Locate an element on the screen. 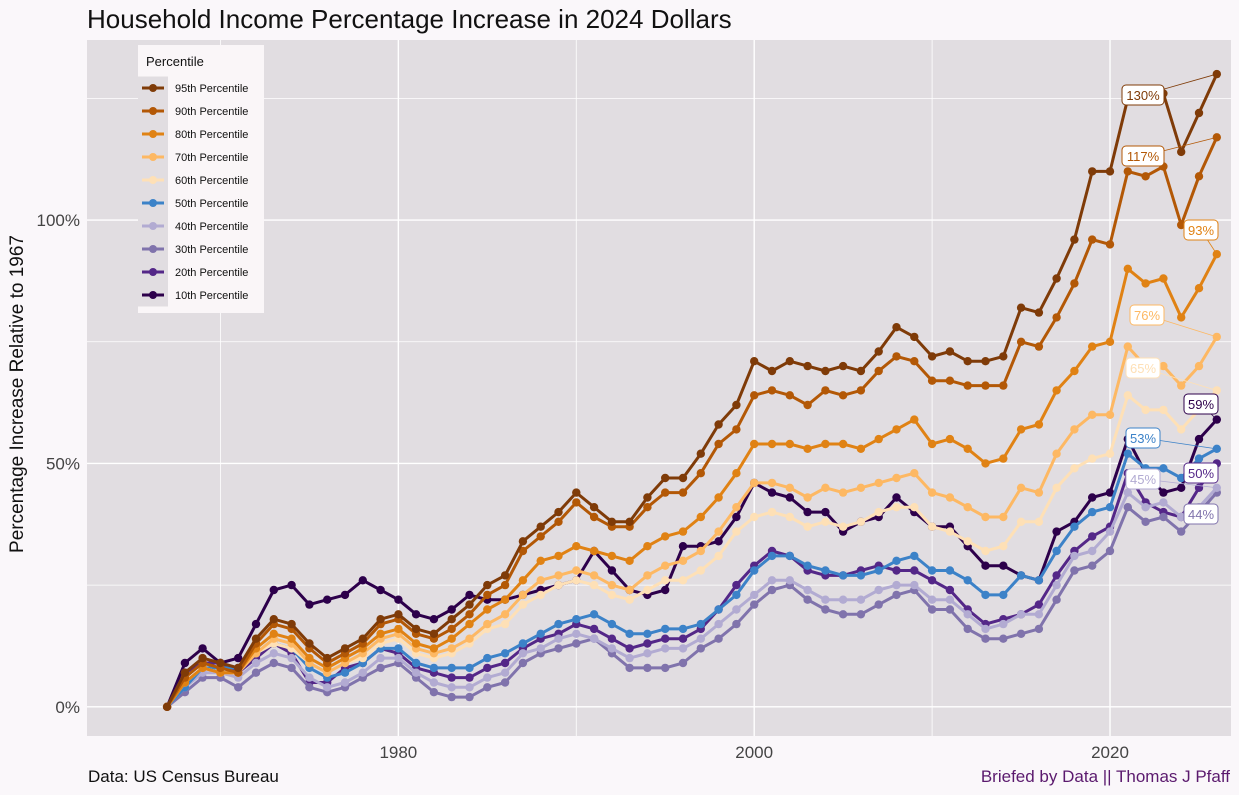 Image resolution: width=1239 pixels, height=795 pixels. legend-label: 80th Percentile is located at coordinates (211, 135).